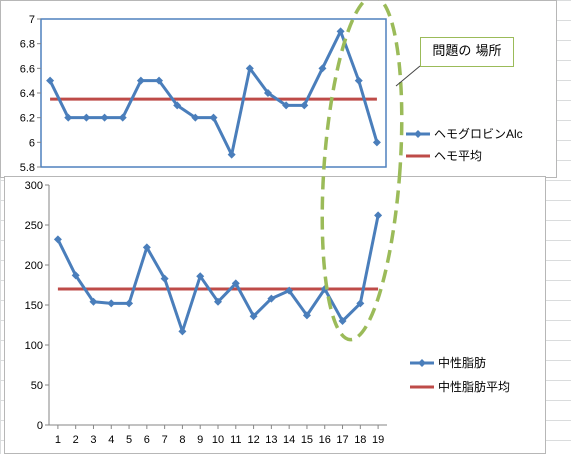 The height and width of the screenshot is (458, 571). I want to click on tg-x-tick-label: 10, so click(218, 440).